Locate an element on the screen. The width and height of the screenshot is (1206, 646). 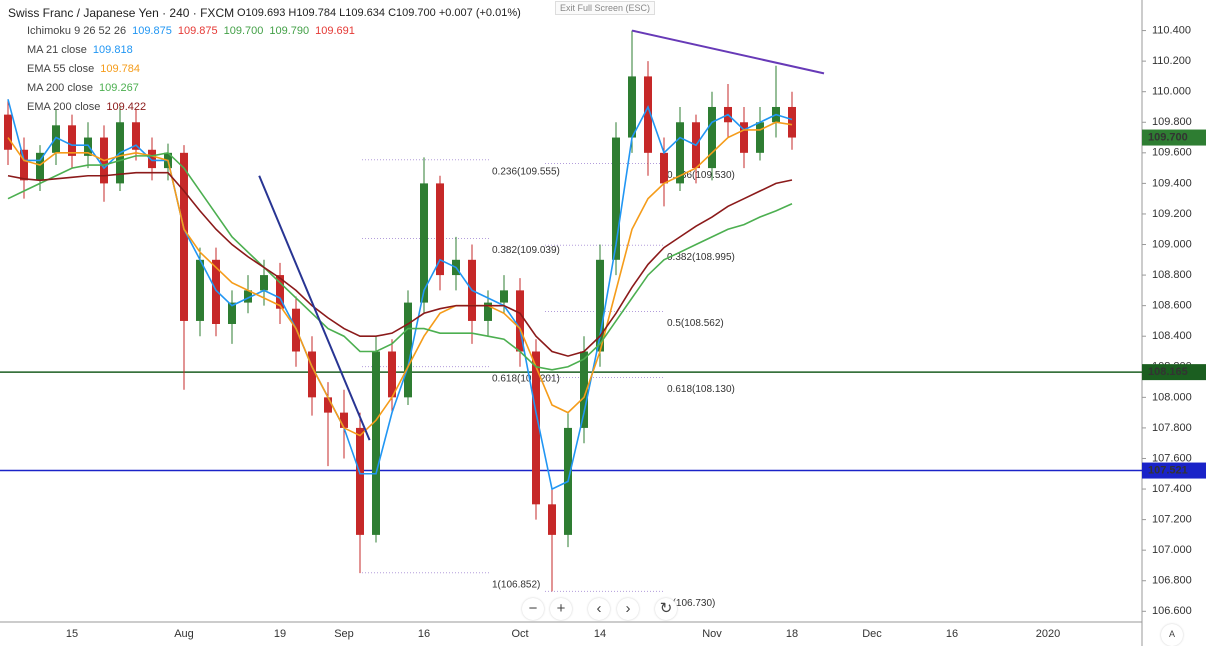
legend-value: 109.691 is located at coordinates (335, 31).